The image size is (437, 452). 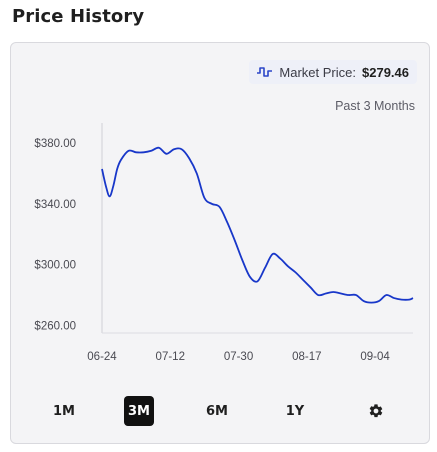 I want to click on market-price-value: $279.46, so click(x=385, y=72).